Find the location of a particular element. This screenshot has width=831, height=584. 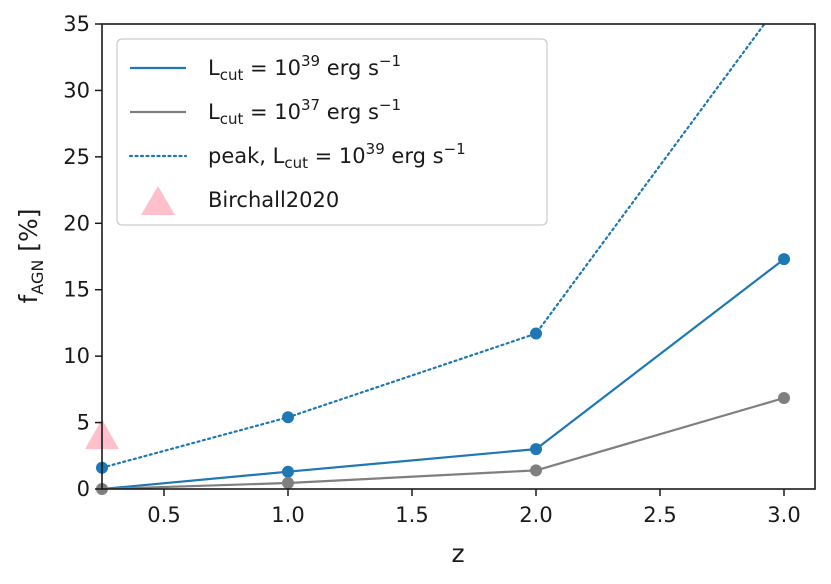

x-axis: 0.5 1.0 1.5 2.0 2.5 3.0 is located at coordinates (474, 508).